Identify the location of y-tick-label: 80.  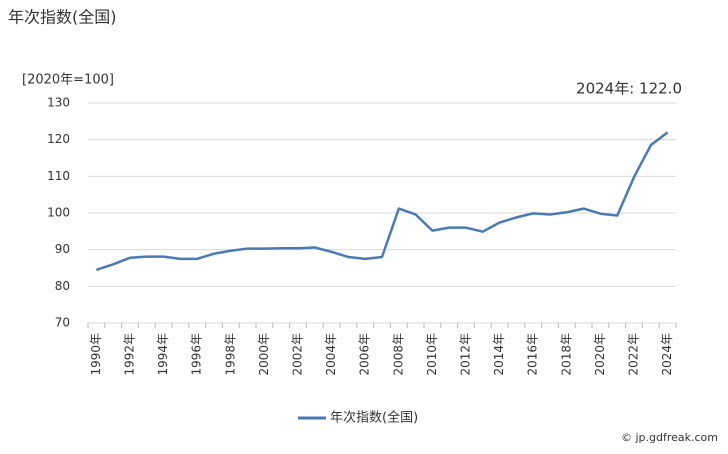
(62, 286).